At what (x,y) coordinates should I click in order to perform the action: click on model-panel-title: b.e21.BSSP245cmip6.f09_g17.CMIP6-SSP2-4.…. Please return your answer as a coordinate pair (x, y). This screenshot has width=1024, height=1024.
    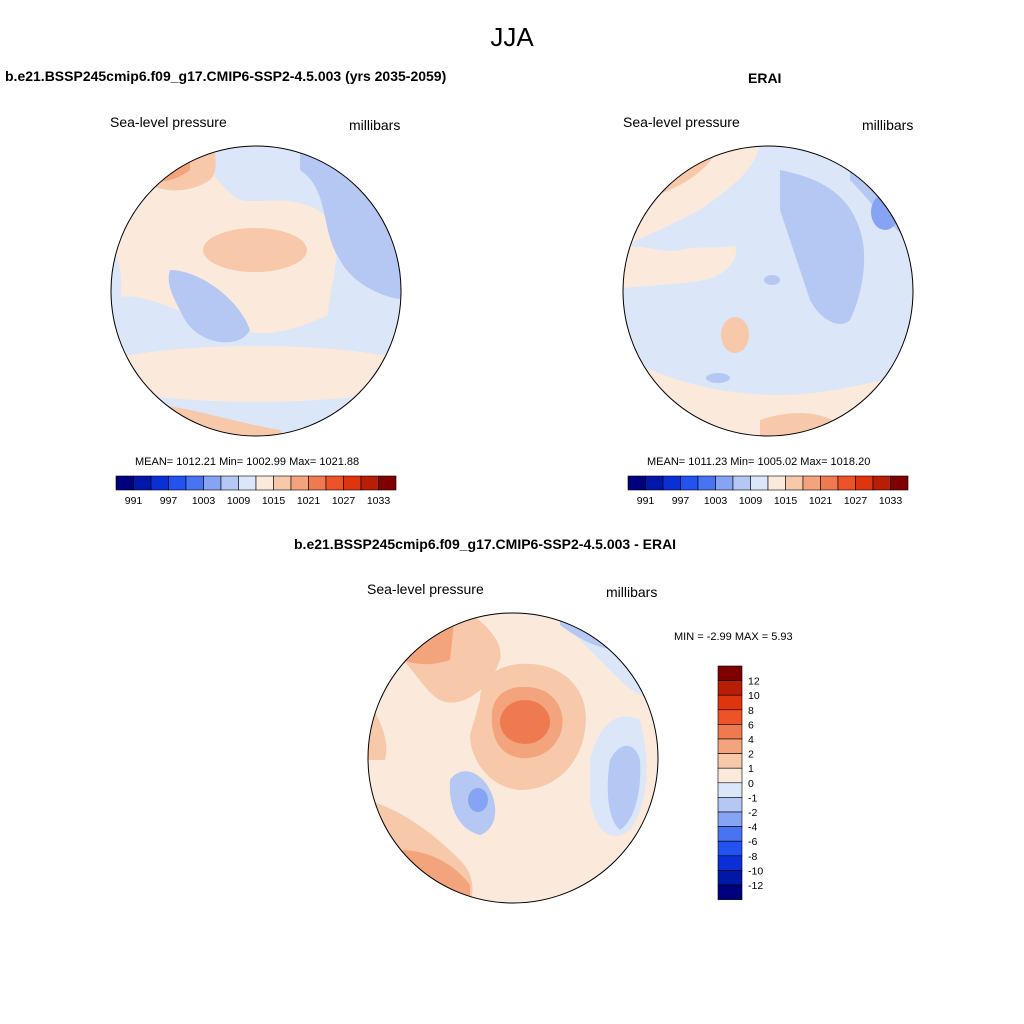
    Looking at the image, I should click on (226, 76).